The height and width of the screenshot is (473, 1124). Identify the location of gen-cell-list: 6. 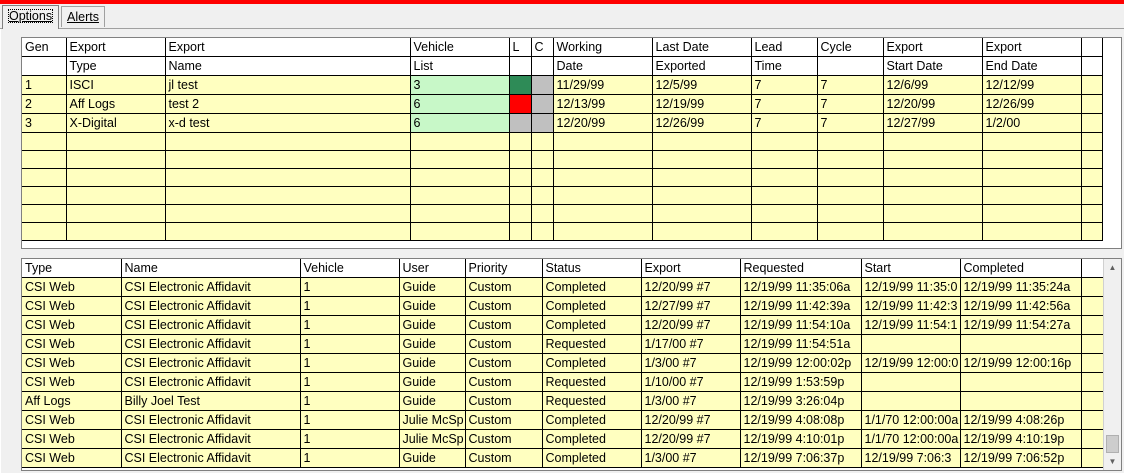
(460, 104).